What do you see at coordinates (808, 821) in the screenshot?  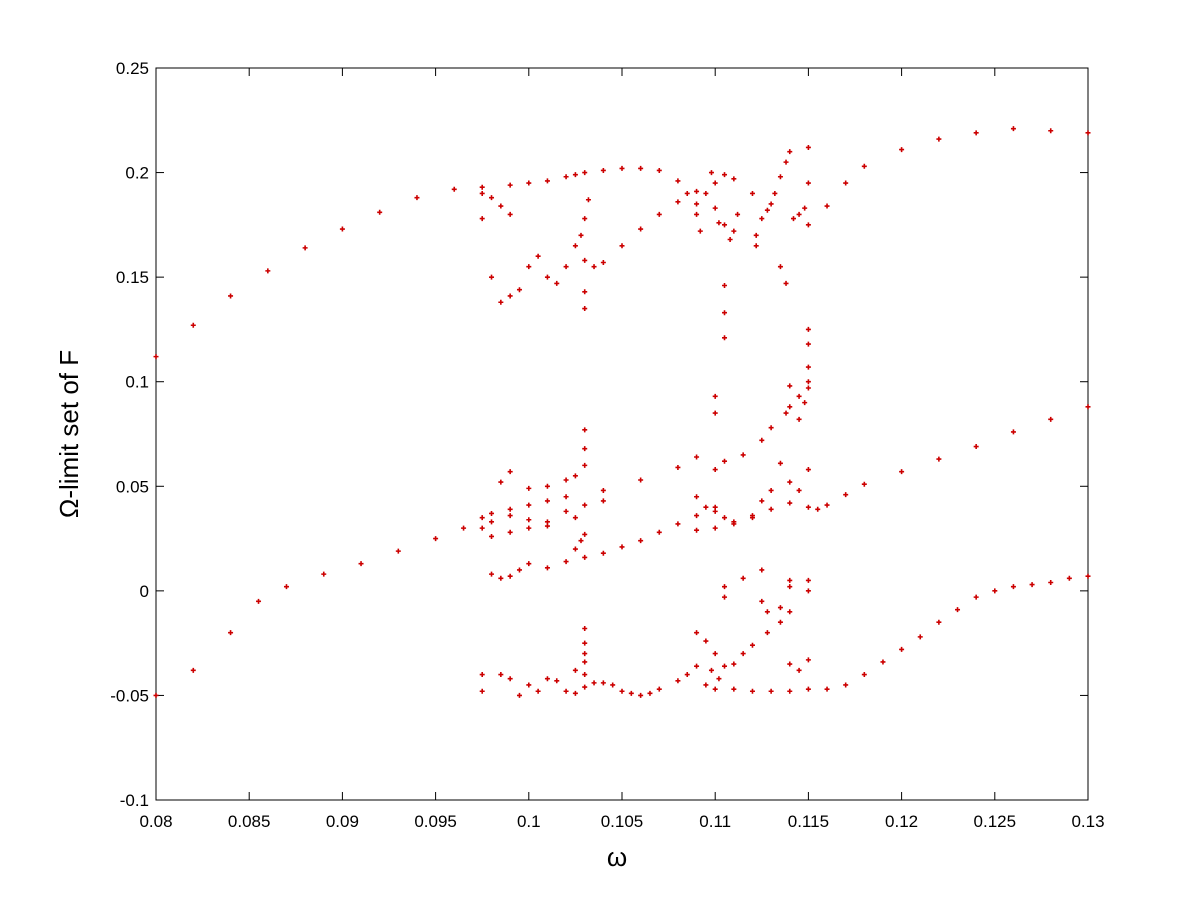 I see `x-tick-label: 0.115` at bounding box center [808, 821].